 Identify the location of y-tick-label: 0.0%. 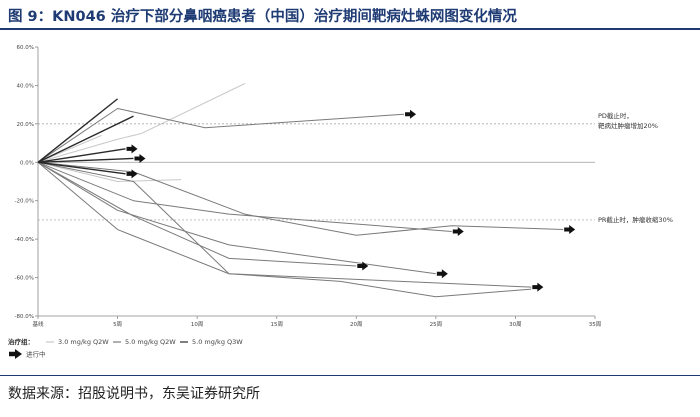
(27, 163).